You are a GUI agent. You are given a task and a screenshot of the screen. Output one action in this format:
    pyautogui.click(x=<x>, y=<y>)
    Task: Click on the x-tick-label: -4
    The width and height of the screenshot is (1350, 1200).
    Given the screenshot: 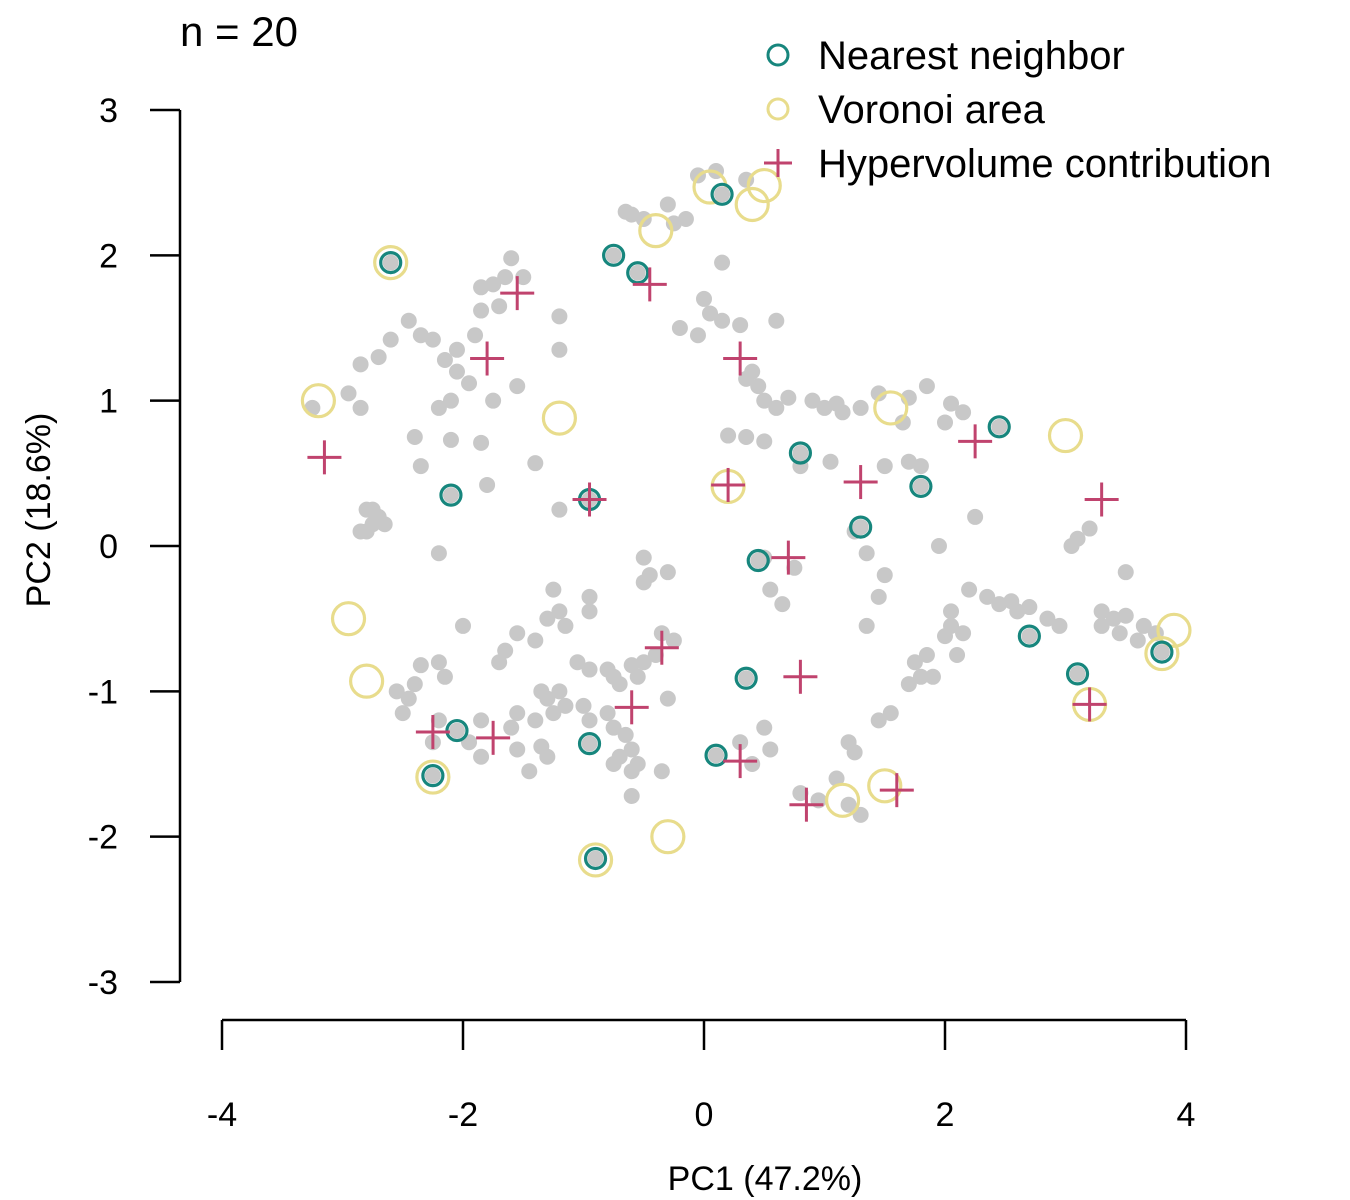 What is the action you would take?
    pyautogui.click(x=222, y=1115)
    